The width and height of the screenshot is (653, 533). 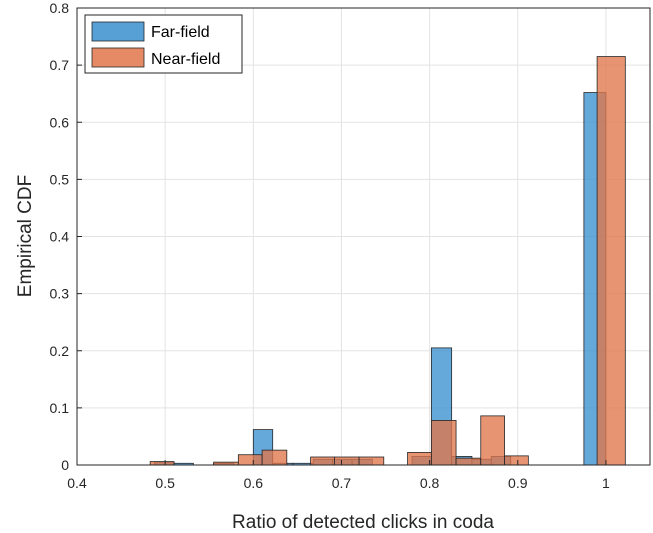 What do you see at coordinates (25, 236) in the screenshot?
I see `y-axis-label: Empirical CDF` at bounding box center [25, 236].